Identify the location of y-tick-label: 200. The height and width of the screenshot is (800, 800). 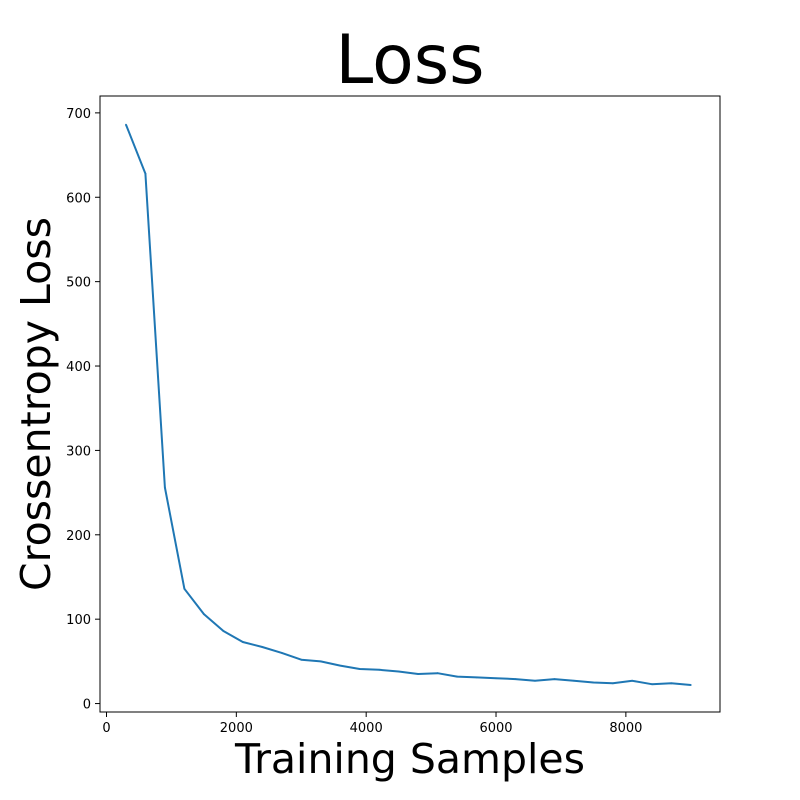
(78, 536).